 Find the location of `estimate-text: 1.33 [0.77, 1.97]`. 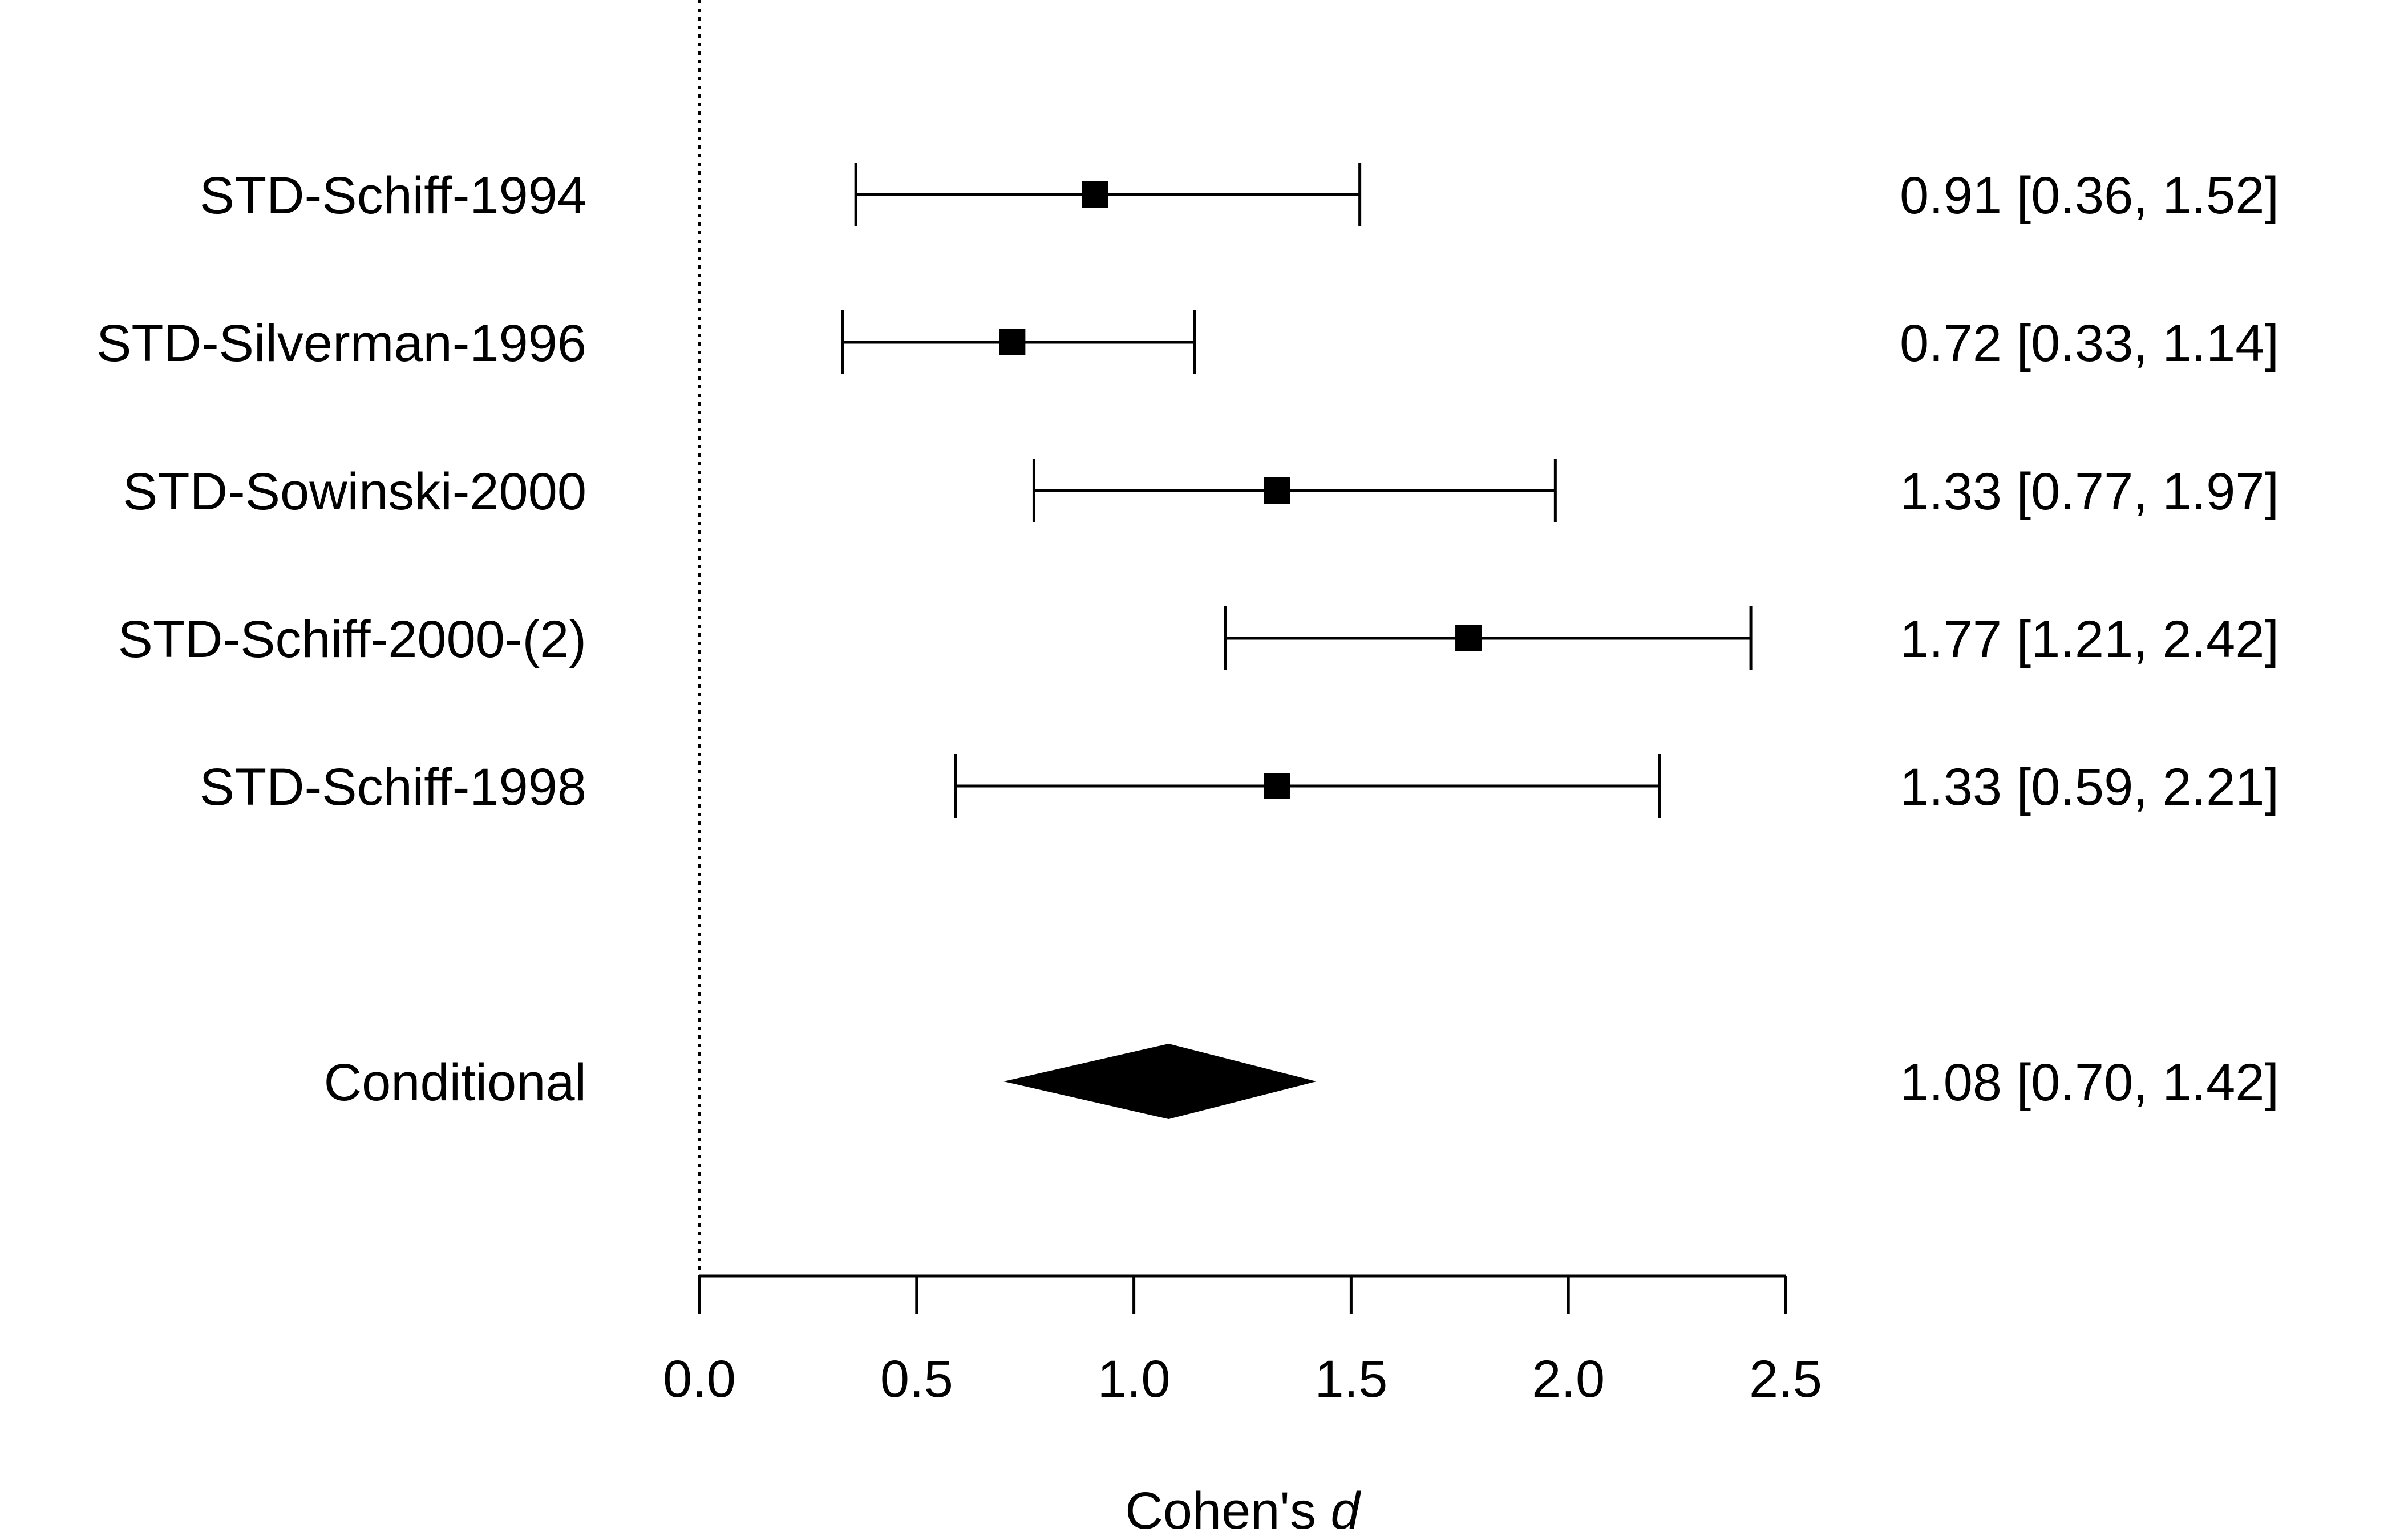

estimate-text: 1.33 [0.77, 1.97] is located at coordinates (2089, 492).